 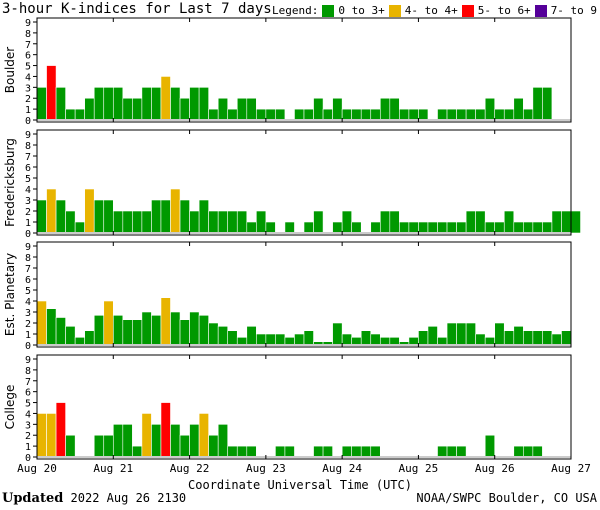 What do you see at coordinates (10, 182) in the screenshot?
I see `station-label: Fredericksburg` at bounding box center [10, 182].